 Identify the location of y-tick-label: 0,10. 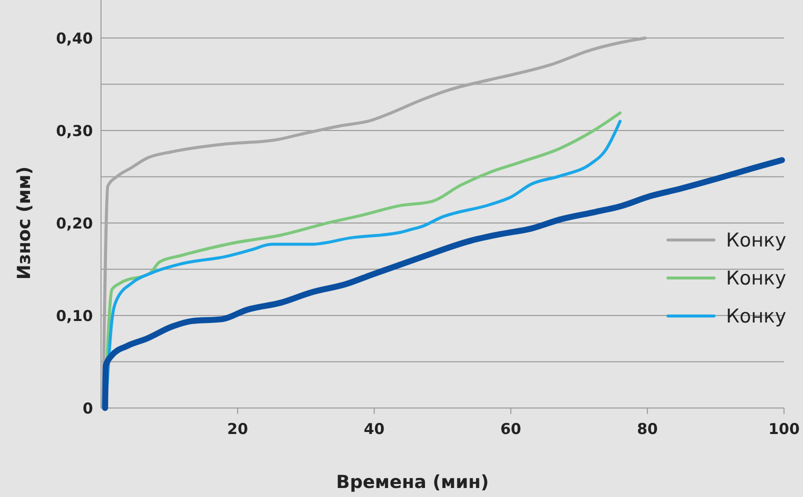
(74, 315).